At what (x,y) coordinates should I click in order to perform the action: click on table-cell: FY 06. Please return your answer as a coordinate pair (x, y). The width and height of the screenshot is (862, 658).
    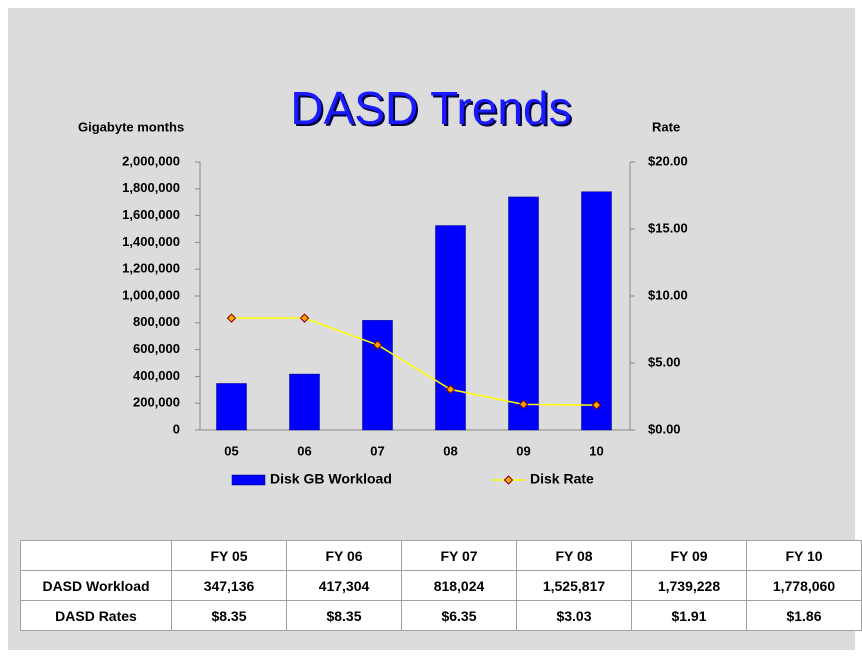
    Looking at the image, I should click on (344, 555).